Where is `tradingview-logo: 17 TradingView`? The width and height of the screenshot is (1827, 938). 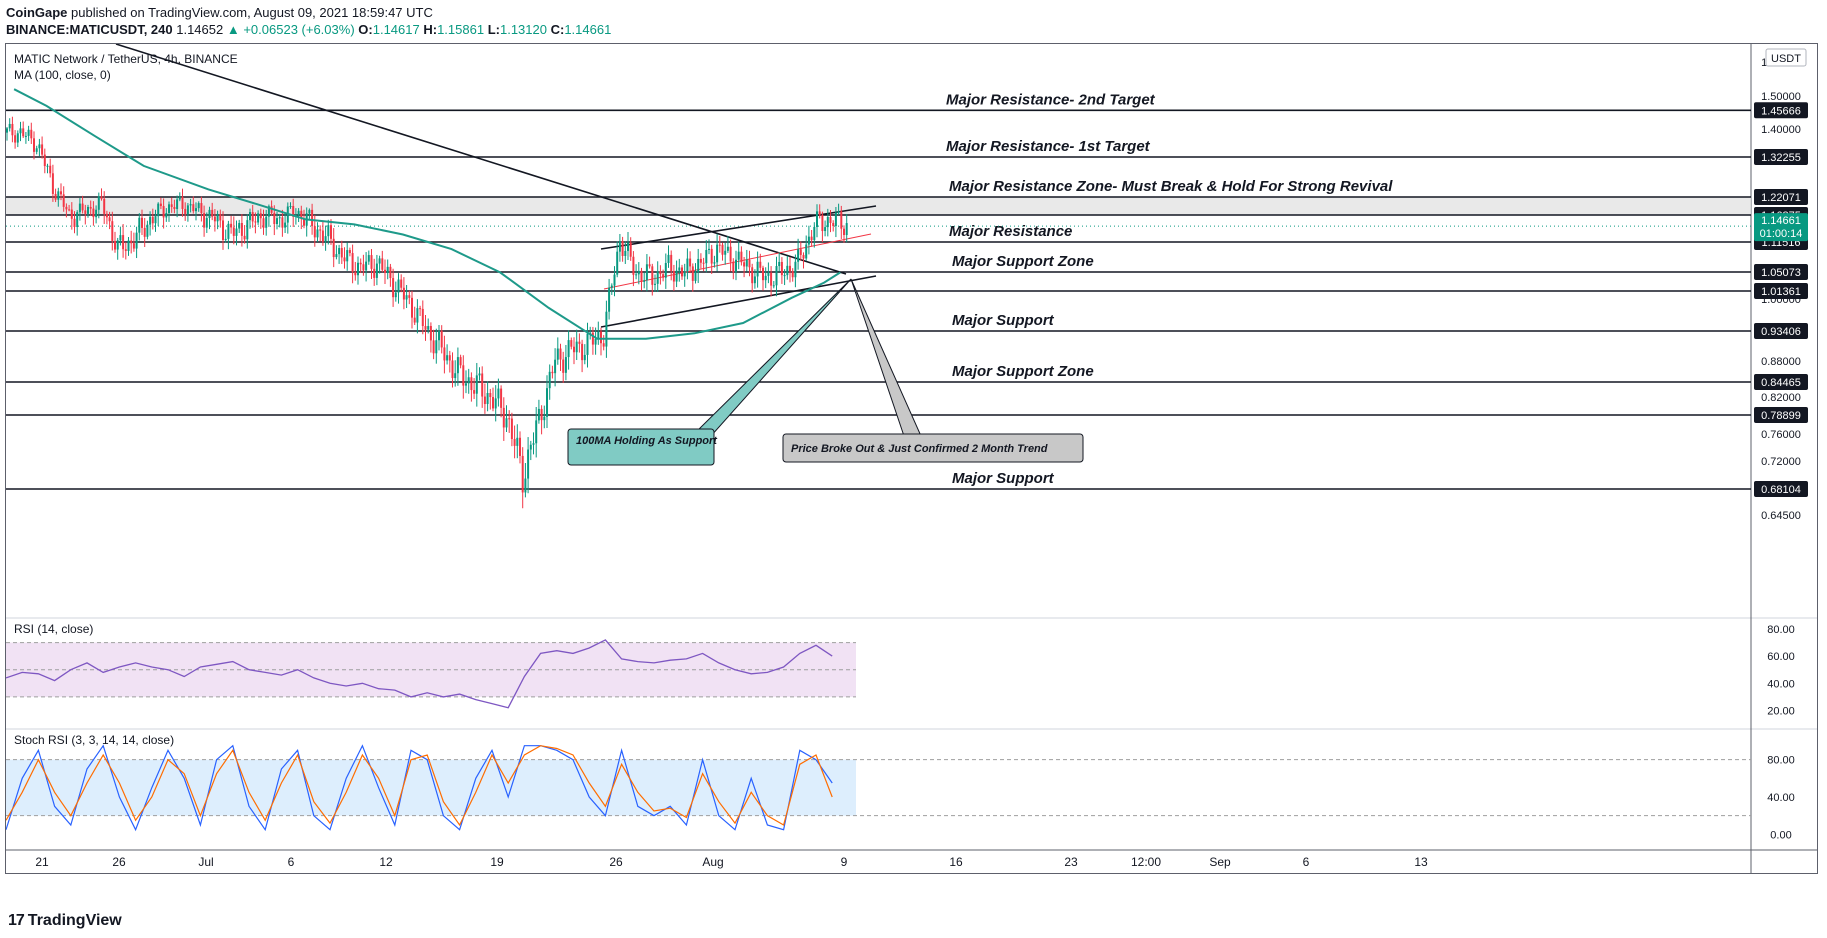 tradingview-logo: 17 TradingView is located at coordinates (65, 921).